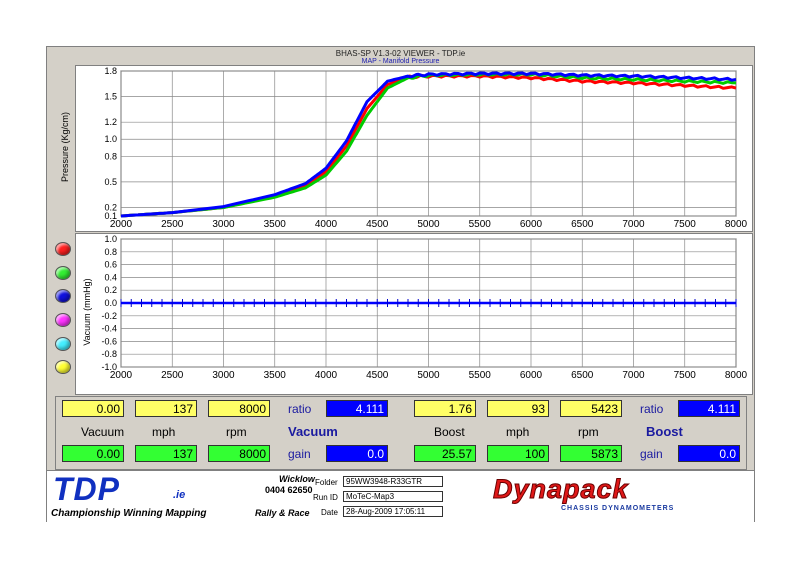  I want to click on pressure-axis-label: Pressure (Kg/cm), so click(64, 147).